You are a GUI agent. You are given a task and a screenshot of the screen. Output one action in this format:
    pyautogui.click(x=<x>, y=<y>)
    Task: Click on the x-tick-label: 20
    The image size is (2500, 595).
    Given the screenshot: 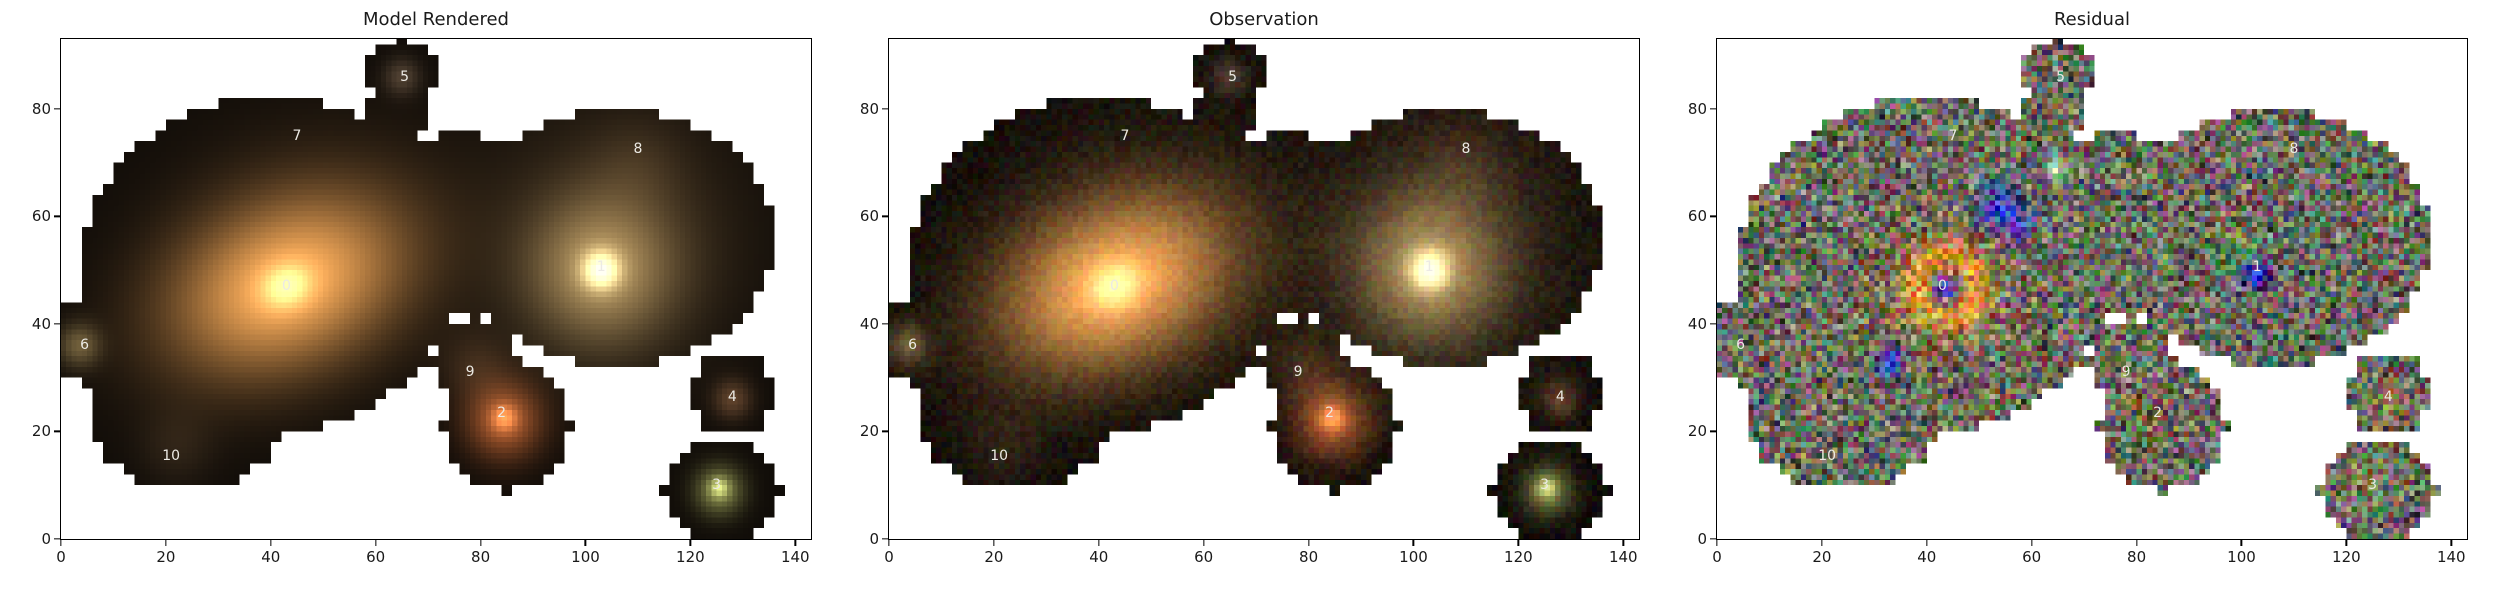 What is the action you would take?
    pyautogui.click(x=1822, y=557)
    